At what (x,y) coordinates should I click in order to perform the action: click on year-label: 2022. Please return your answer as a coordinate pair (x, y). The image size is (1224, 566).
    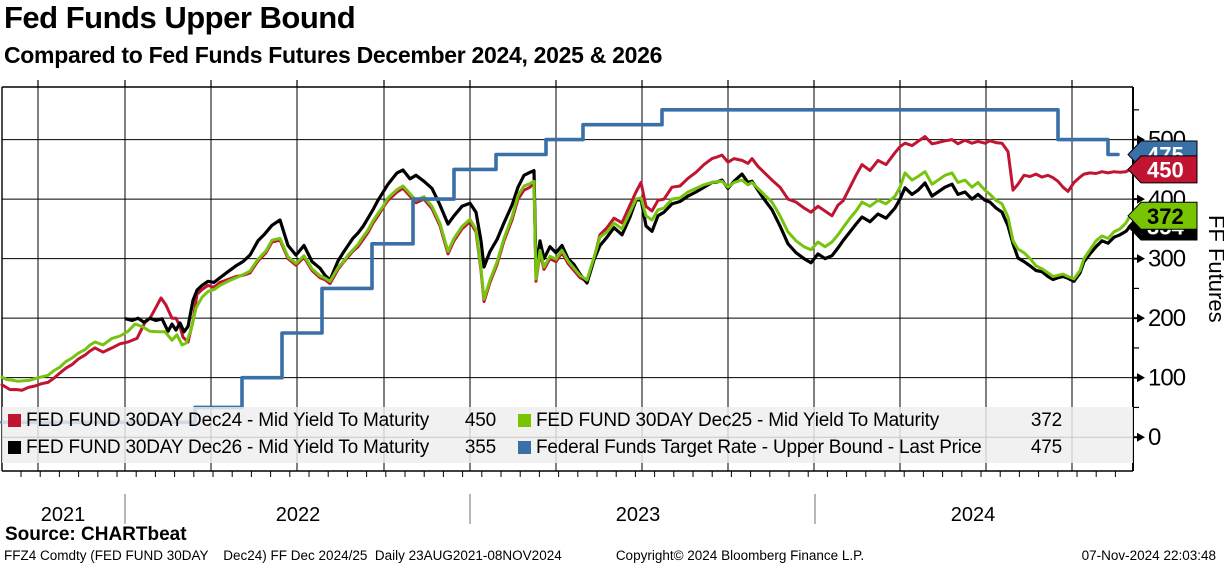
    Looking at the image, I should click on (298, 515).